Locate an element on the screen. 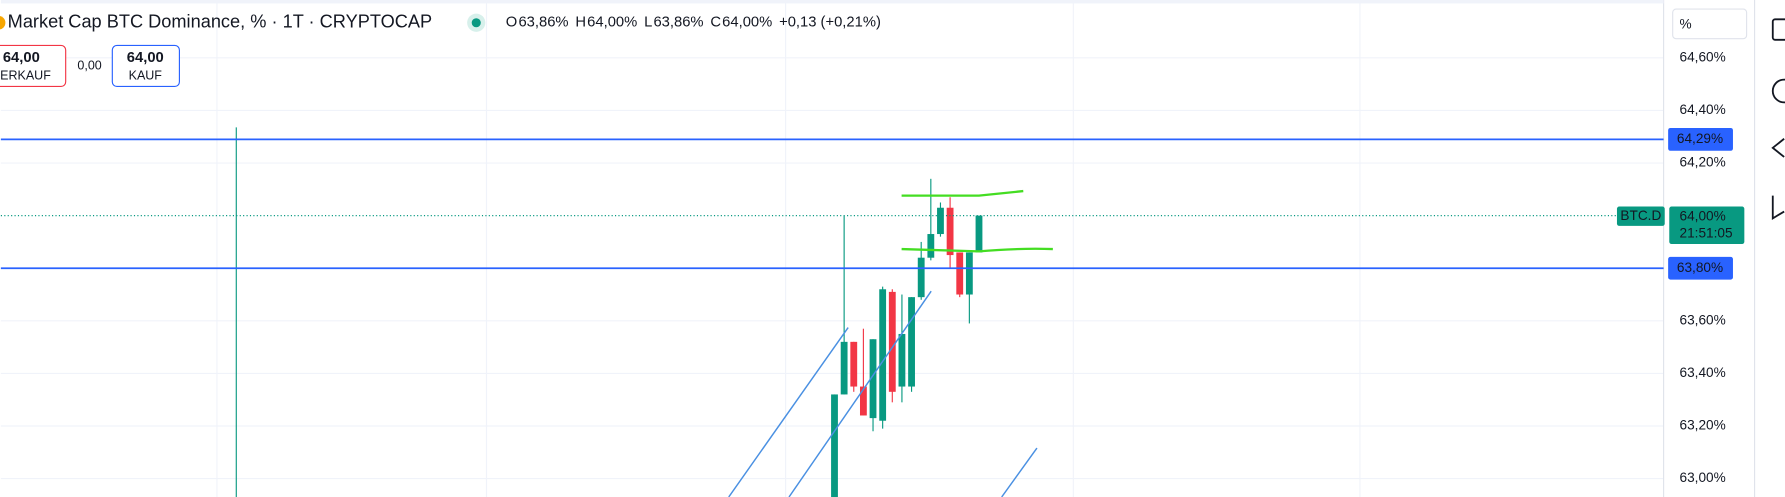 The height and width of the screenshot is (497, 1785). spread: 0,00 is located at coordinates (89, 65).